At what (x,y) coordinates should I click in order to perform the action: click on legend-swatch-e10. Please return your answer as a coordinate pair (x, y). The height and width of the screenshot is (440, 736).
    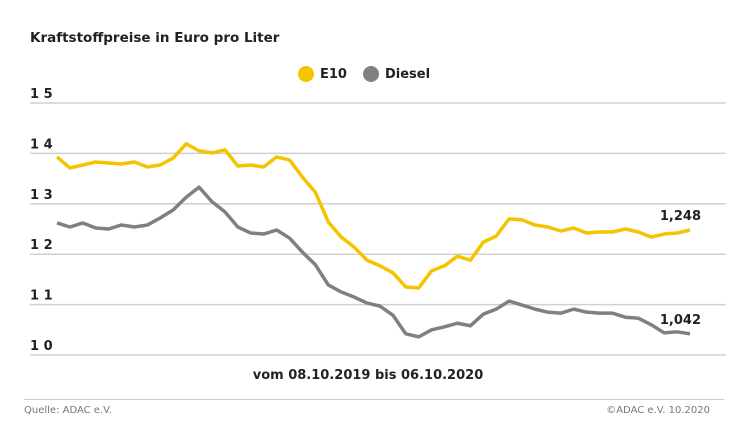
    Looking at the image, I should click on (306, 74).